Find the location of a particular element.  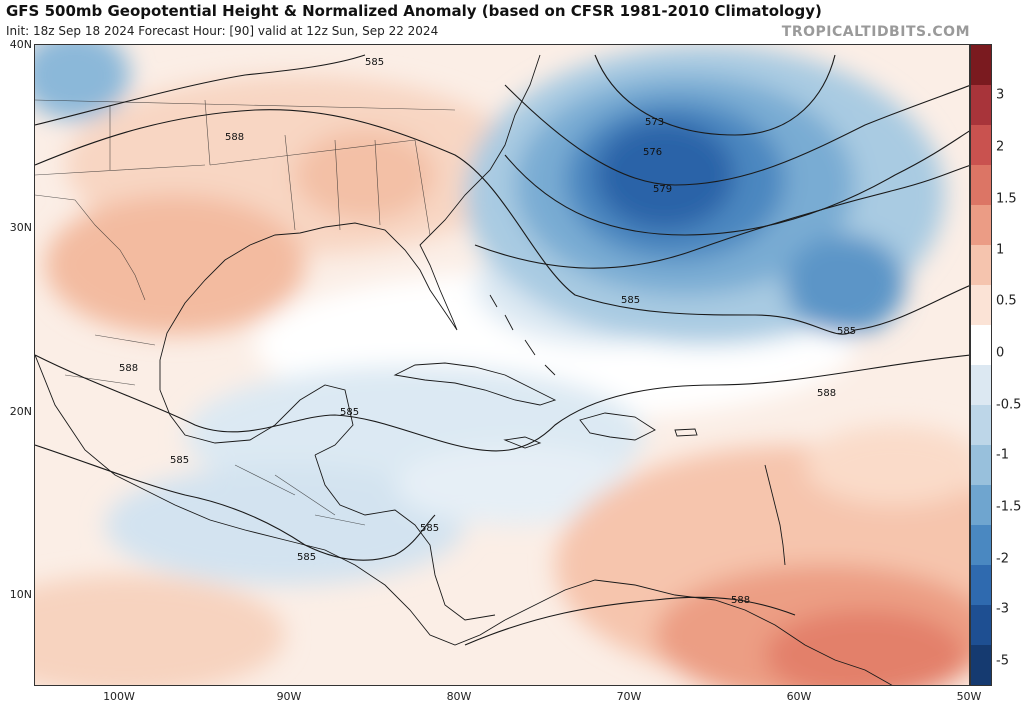

lon-label-60w: 60W is located at coordinates (799, 696).